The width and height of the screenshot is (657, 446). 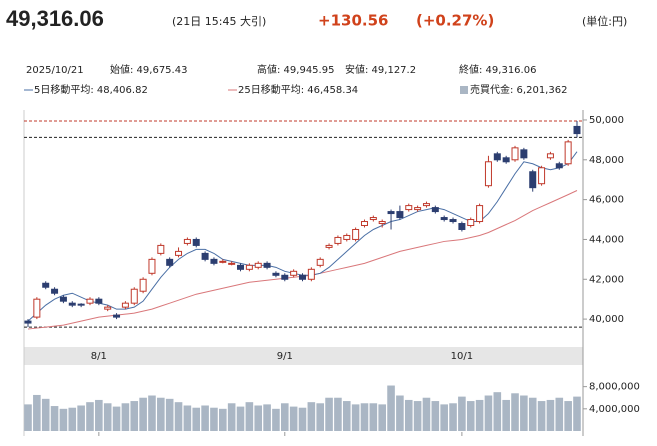 What do you see at coordinates (497, 69) in the screenshot?
I see `info-close: 終値: 49,316.06` at bounding box center [497, 69].